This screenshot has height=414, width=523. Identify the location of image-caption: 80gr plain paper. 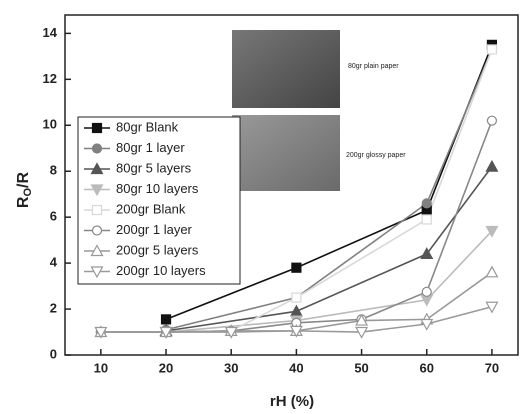
(373, 66).